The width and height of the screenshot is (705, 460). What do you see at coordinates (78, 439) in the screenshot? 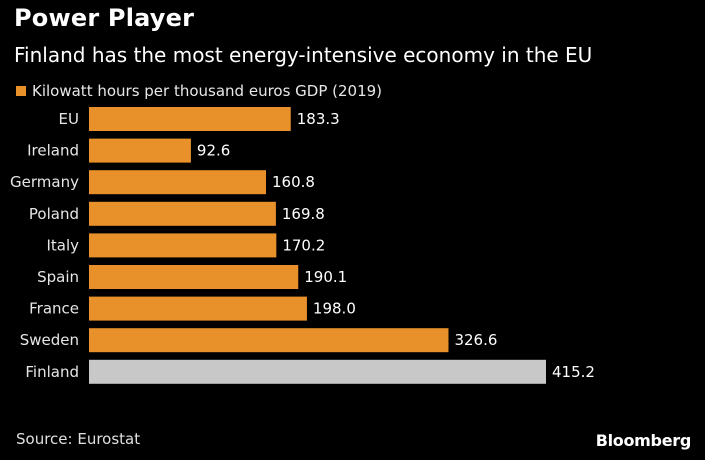
I see `source-note: Source: Eurostat` at bounding box center [78, 439].